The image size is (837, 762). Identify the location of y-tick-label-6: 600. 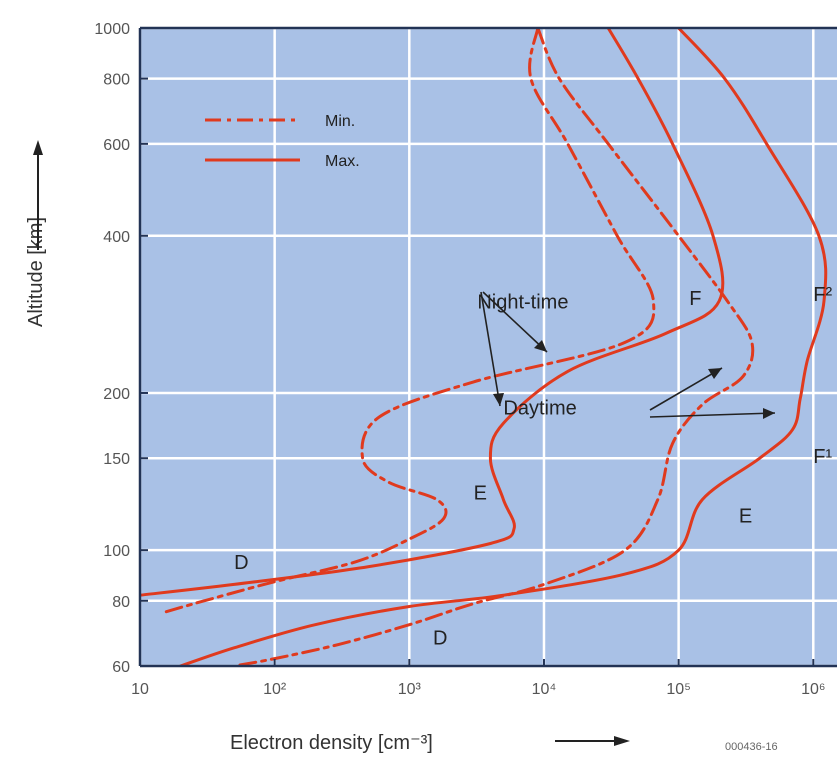
(116, 145).